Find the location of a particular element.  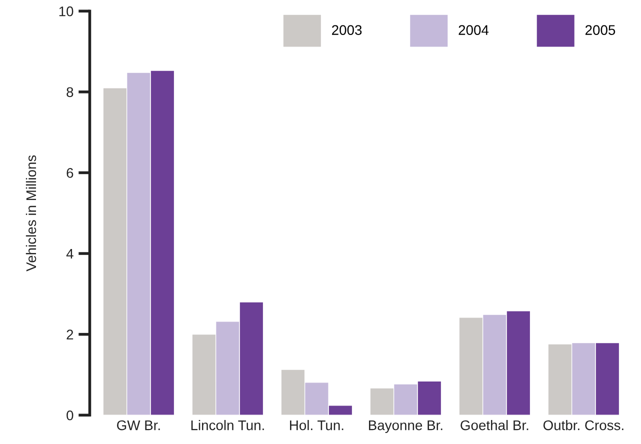

x-tick-label: Goethal Br. is located at coordinates (494, 425).